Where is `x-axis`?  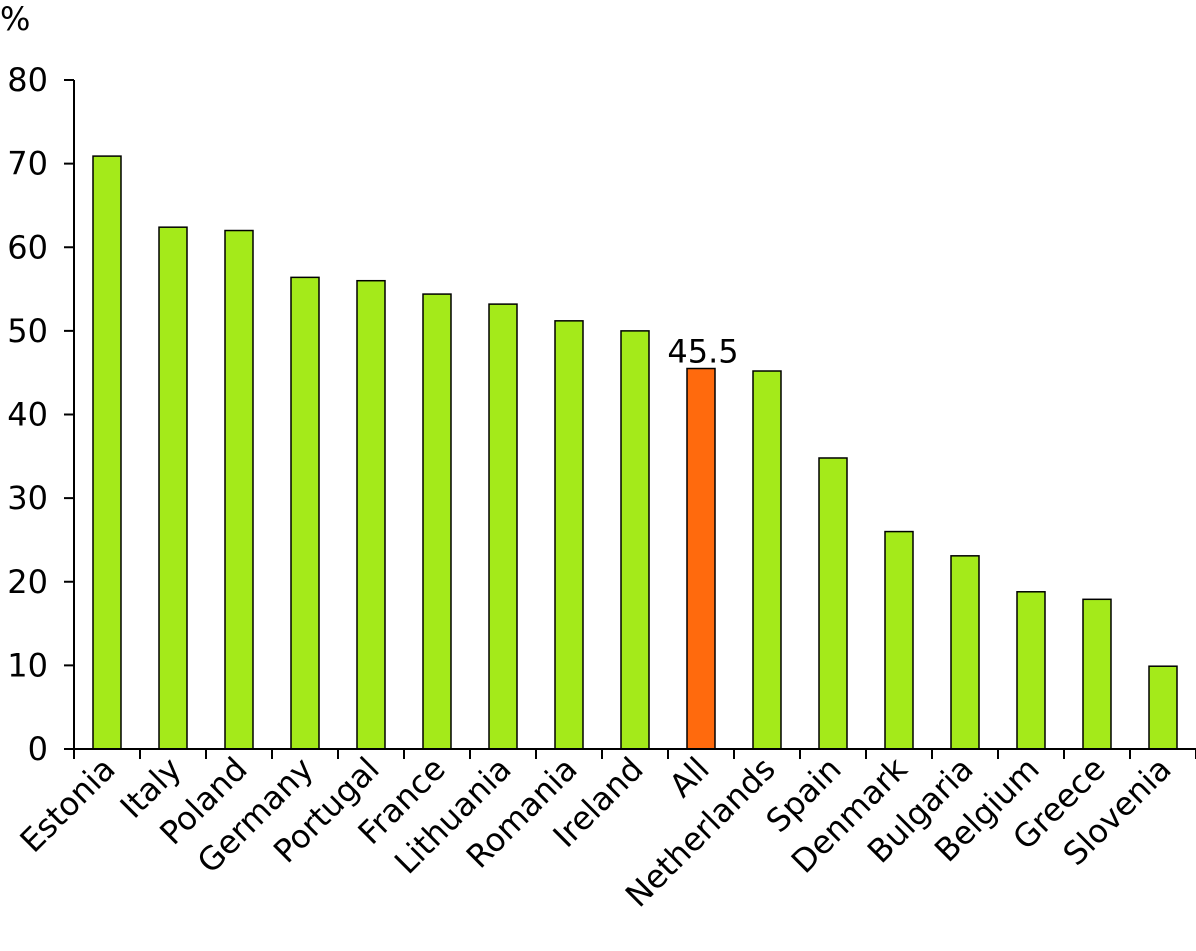 x-axis is located at coordinates (634, 753).